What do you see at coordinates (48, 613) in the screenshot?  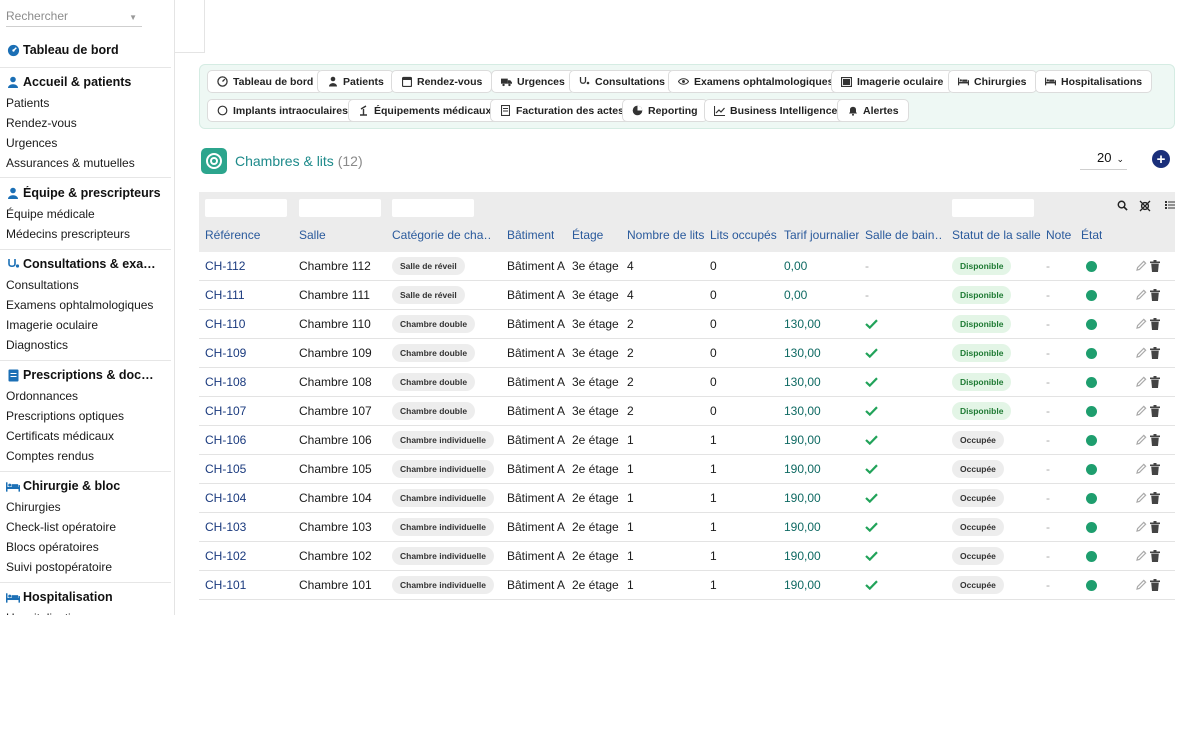 I see `sidebar-item: Hospitalisations` at bounding box center [48, 613].